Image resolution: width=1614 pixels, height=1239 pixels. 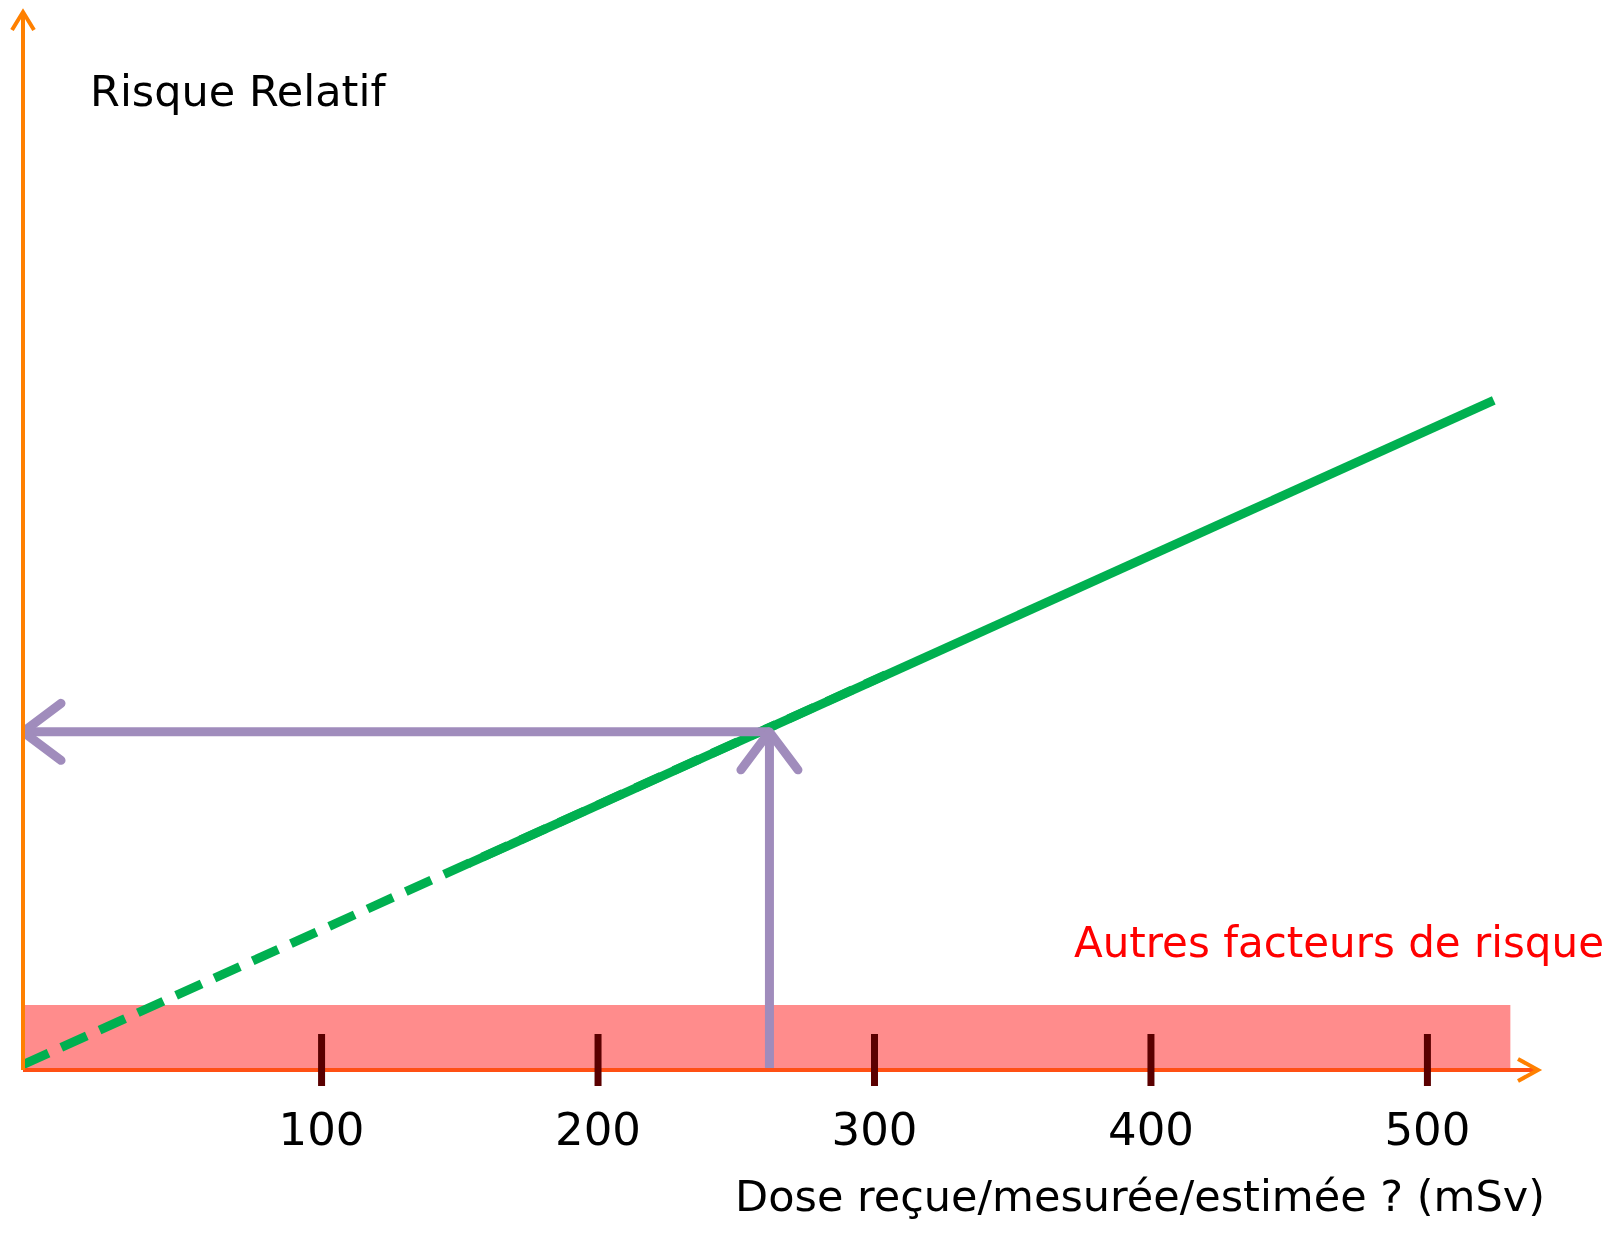 What do you see at coordinates (321, 1129) in the screenshot?
I see `x-tick-label: 100` at bounding box center [321, 1129].